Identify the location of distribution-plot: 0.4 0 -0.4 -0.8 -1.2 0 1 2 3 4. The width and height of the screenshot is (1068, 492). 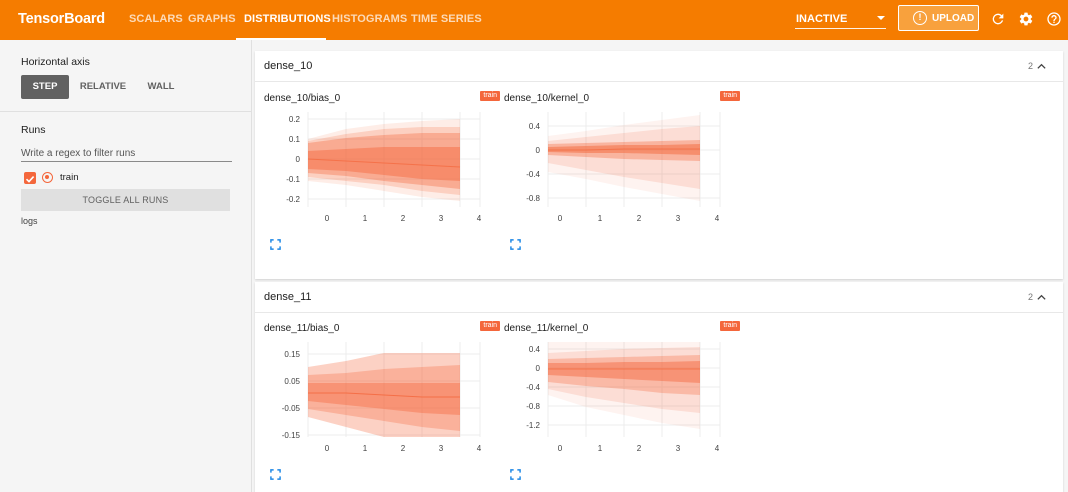
(622, 399).